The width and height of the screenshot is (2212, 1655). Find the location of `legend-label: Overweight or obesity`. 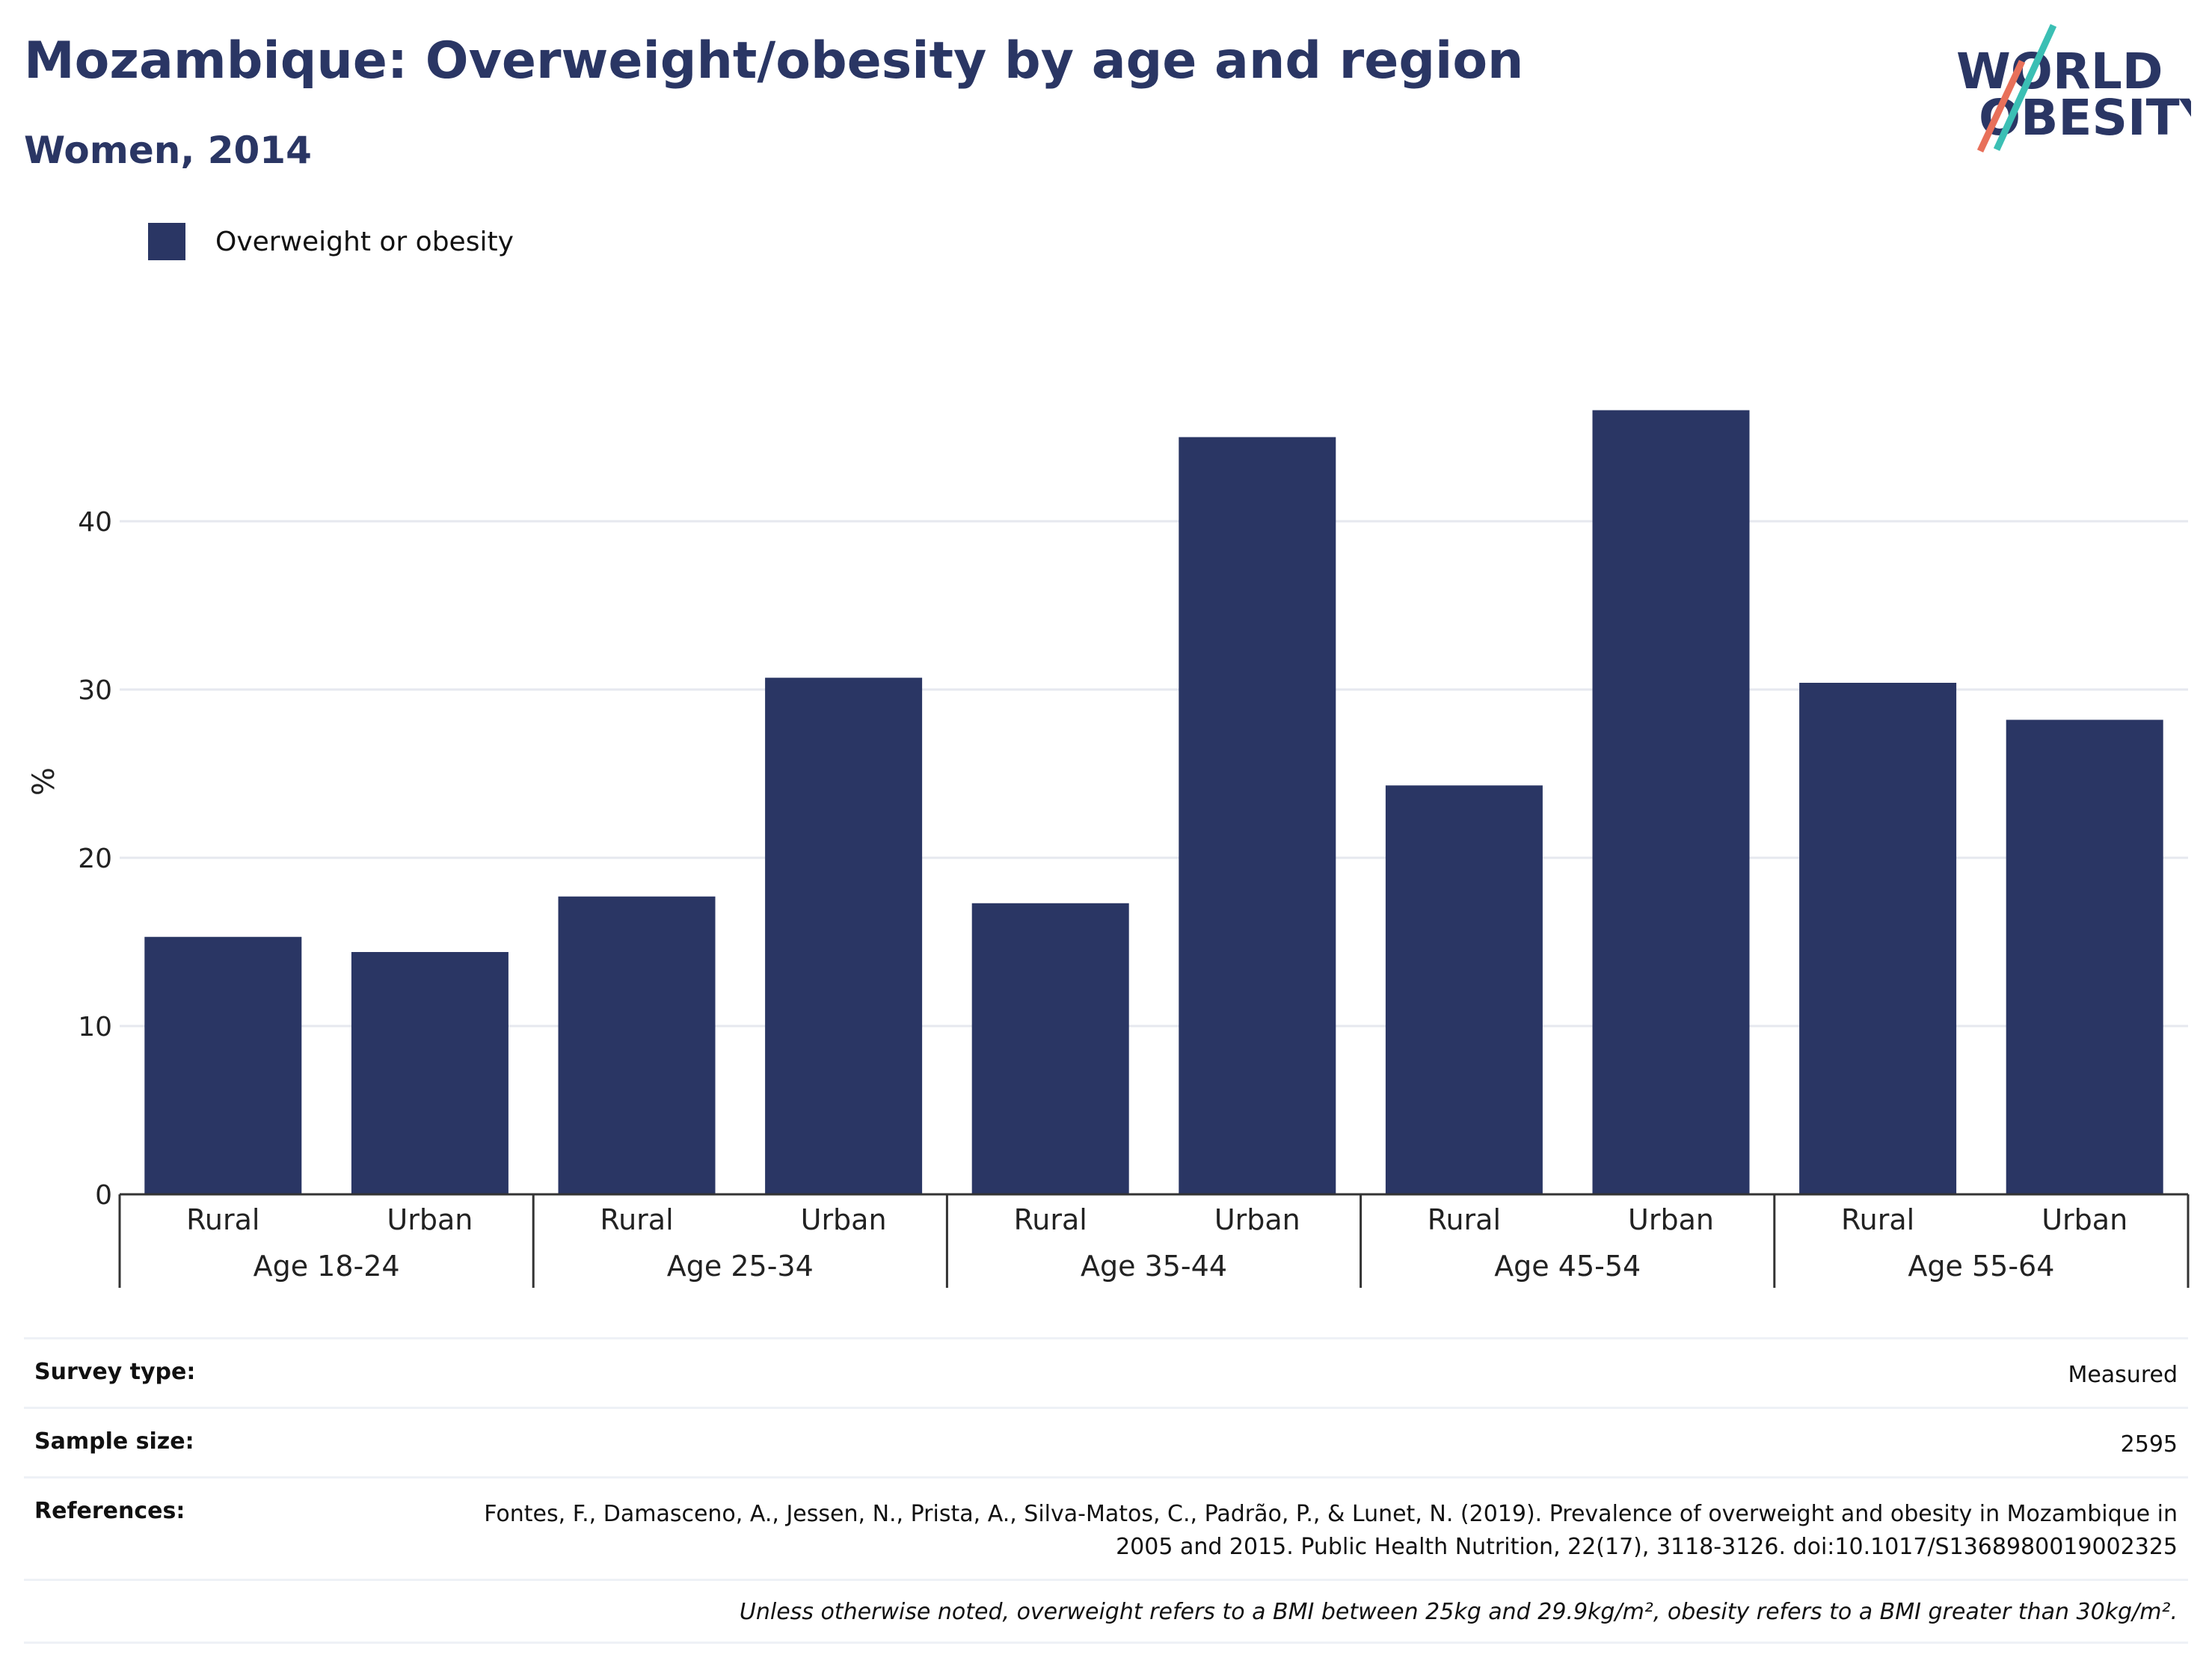

legend-label: Overweight or obesity is located at coordinates (364, 241).